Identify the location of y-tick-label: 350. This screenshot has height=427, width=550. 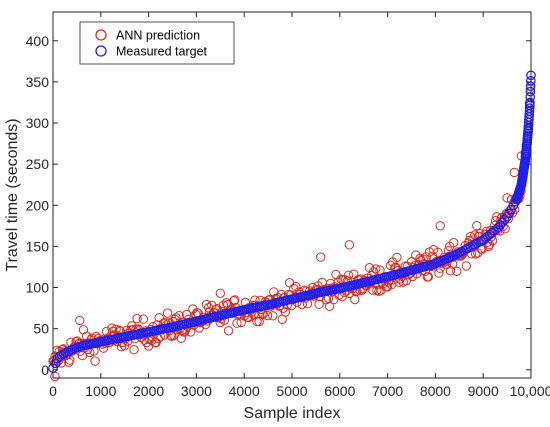
(38, 82).